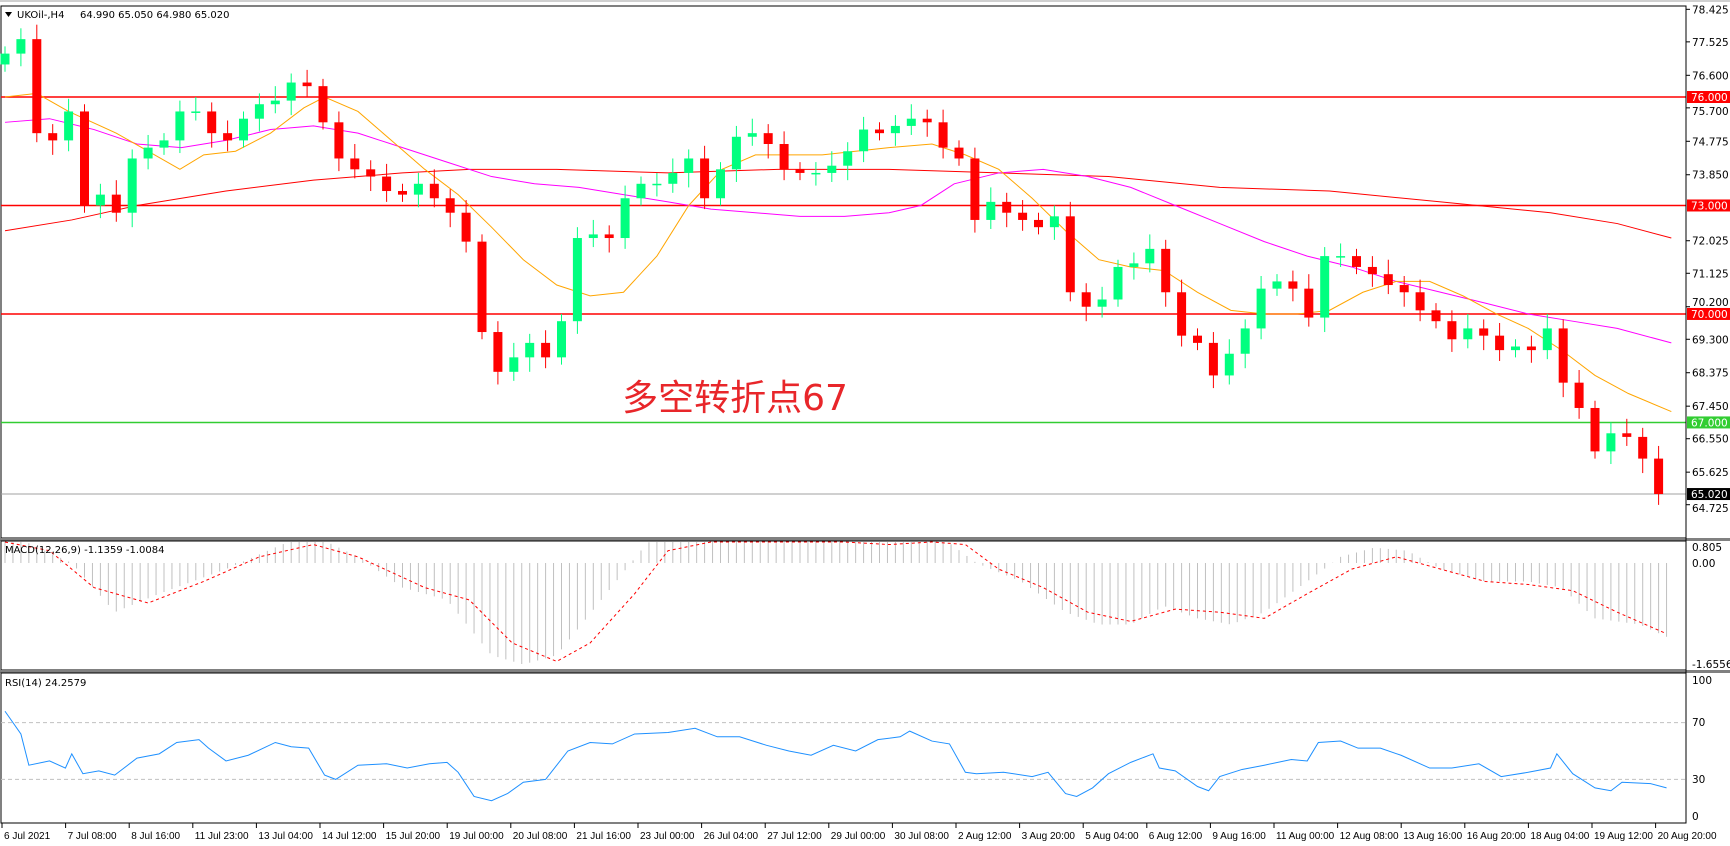 The image size is (1730, 846). Describe the element at coordinates (8, 14) in the screenshot. I see `triangle-down-icon` at that location.